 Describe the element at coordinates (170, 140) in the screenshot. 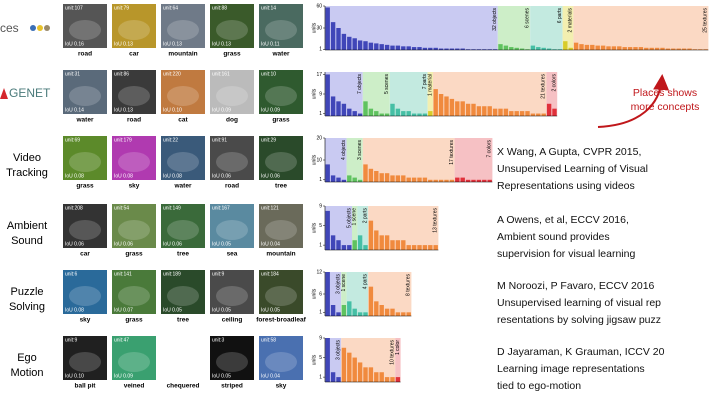

I see `unit-label: unit:22` at that location.